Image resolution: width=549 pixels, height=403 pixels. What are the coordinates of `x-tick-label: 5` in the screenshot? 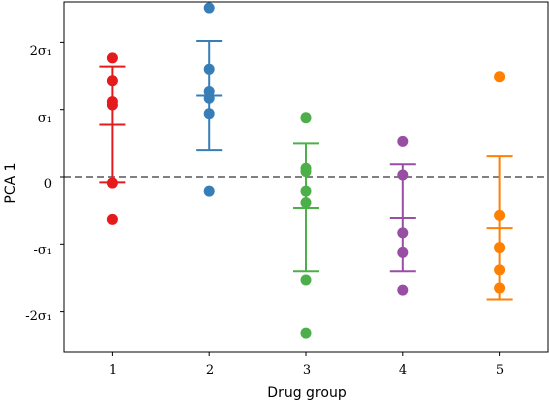 It's located at (500, 370).